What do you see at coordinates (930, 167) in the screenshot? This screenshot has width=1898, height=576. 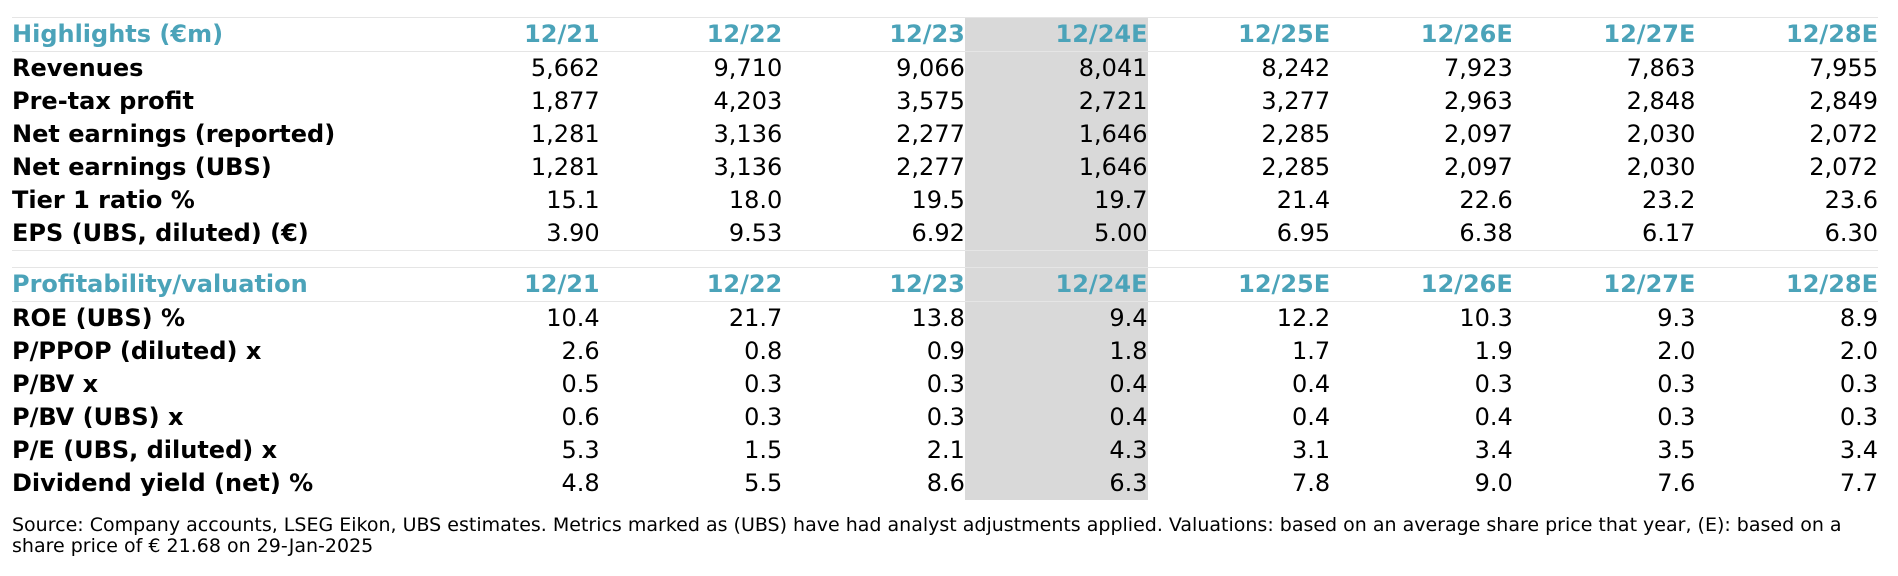 I see `table-cell: 2,277` at bounding box center [930, 167].